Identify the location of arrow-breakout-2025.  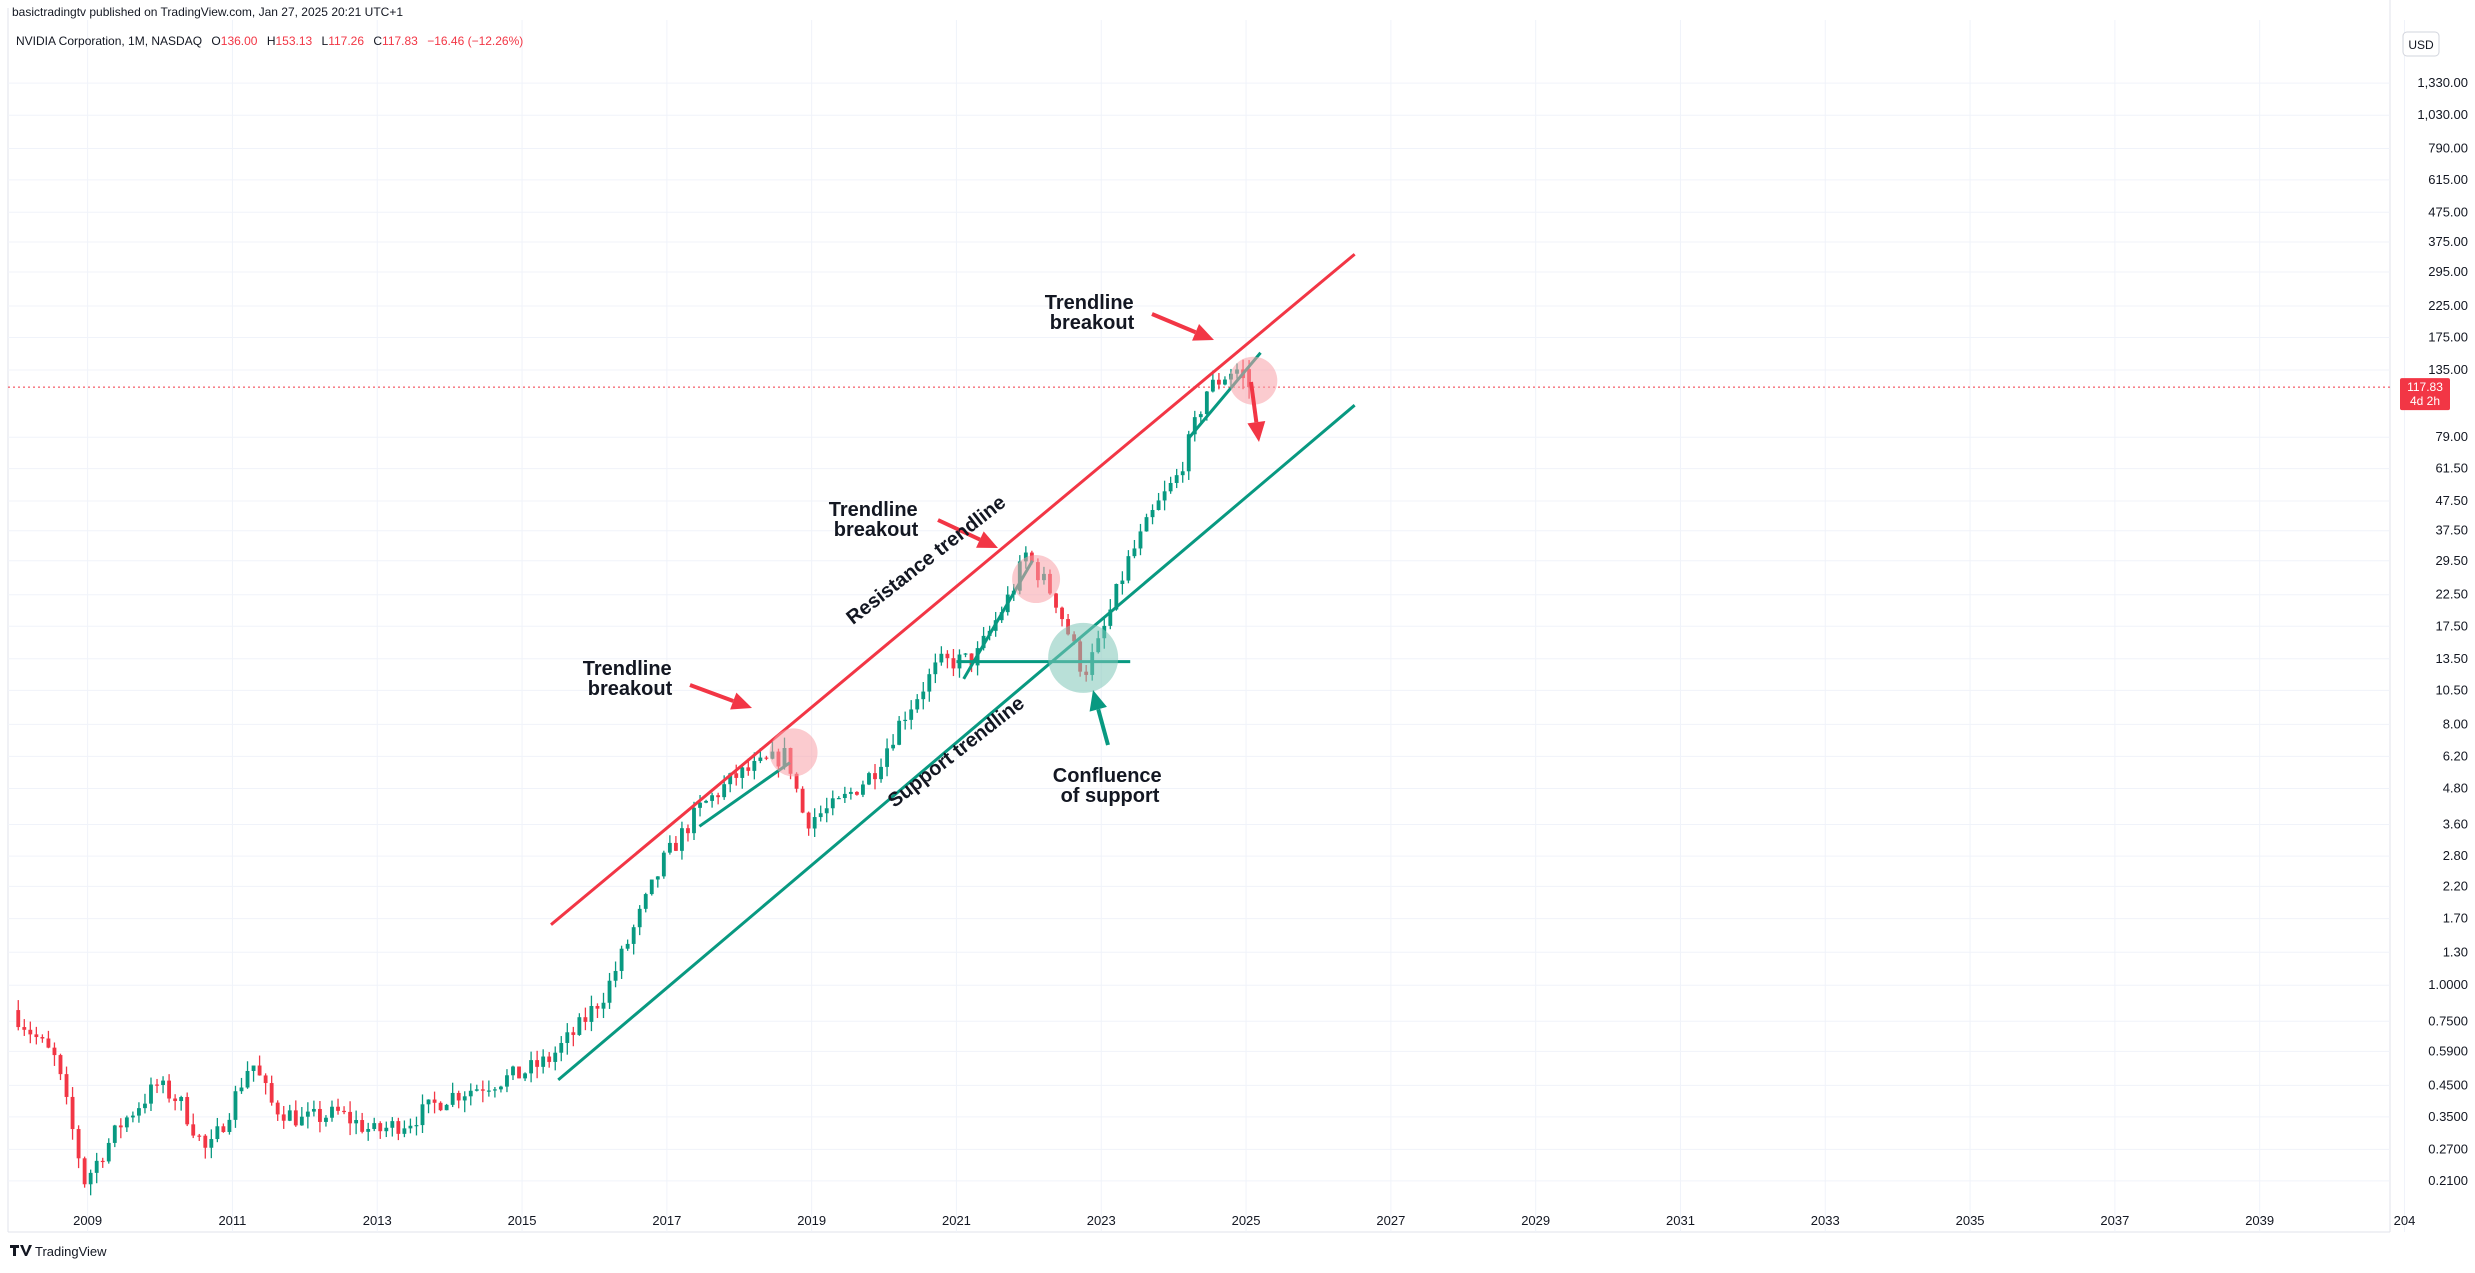
(1182, 326).